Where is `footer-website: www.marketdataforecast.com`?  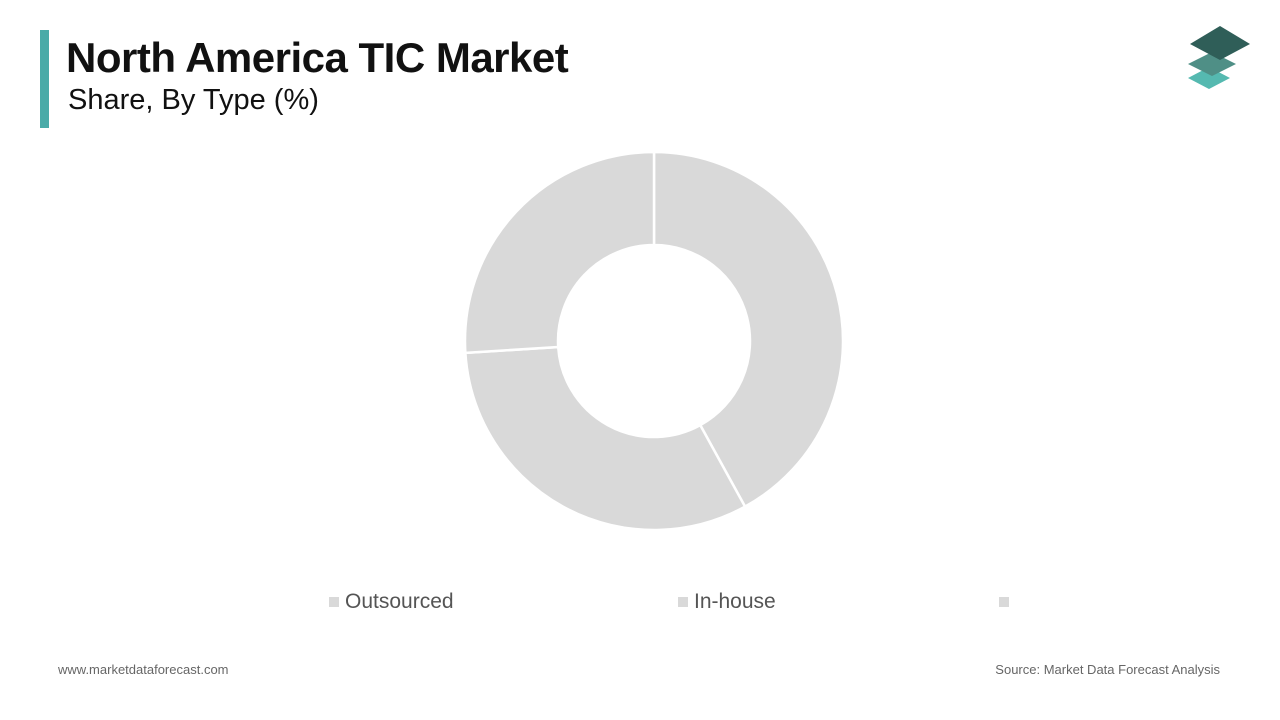
footer-website: www.marketdataforecast.com is located at coordinates (143, 669).